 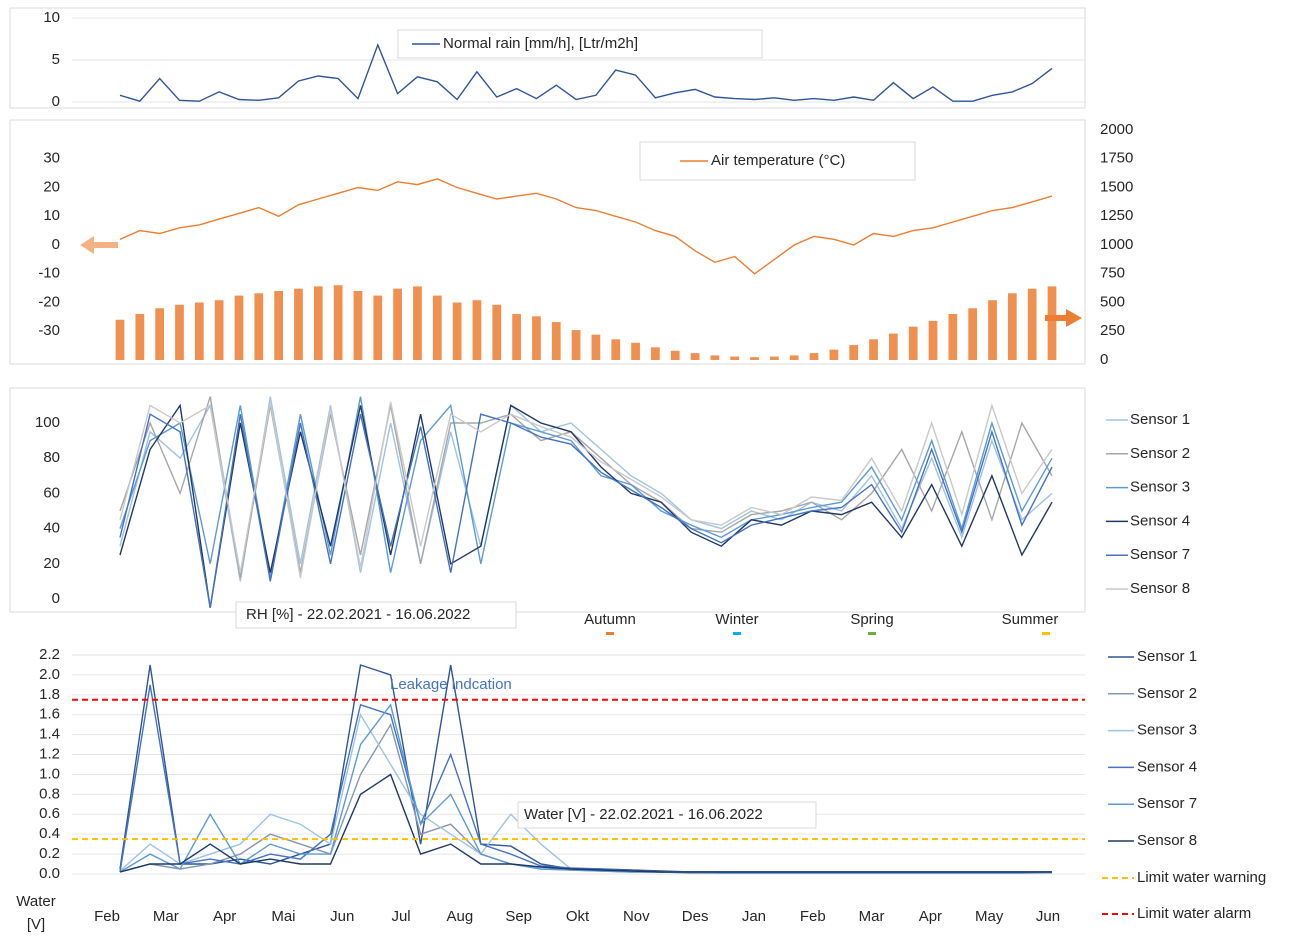 What do you see at coordinates (1030, 619) in the screenshot?
I see `season-label: Summer` at bounding box center [1030, 619].